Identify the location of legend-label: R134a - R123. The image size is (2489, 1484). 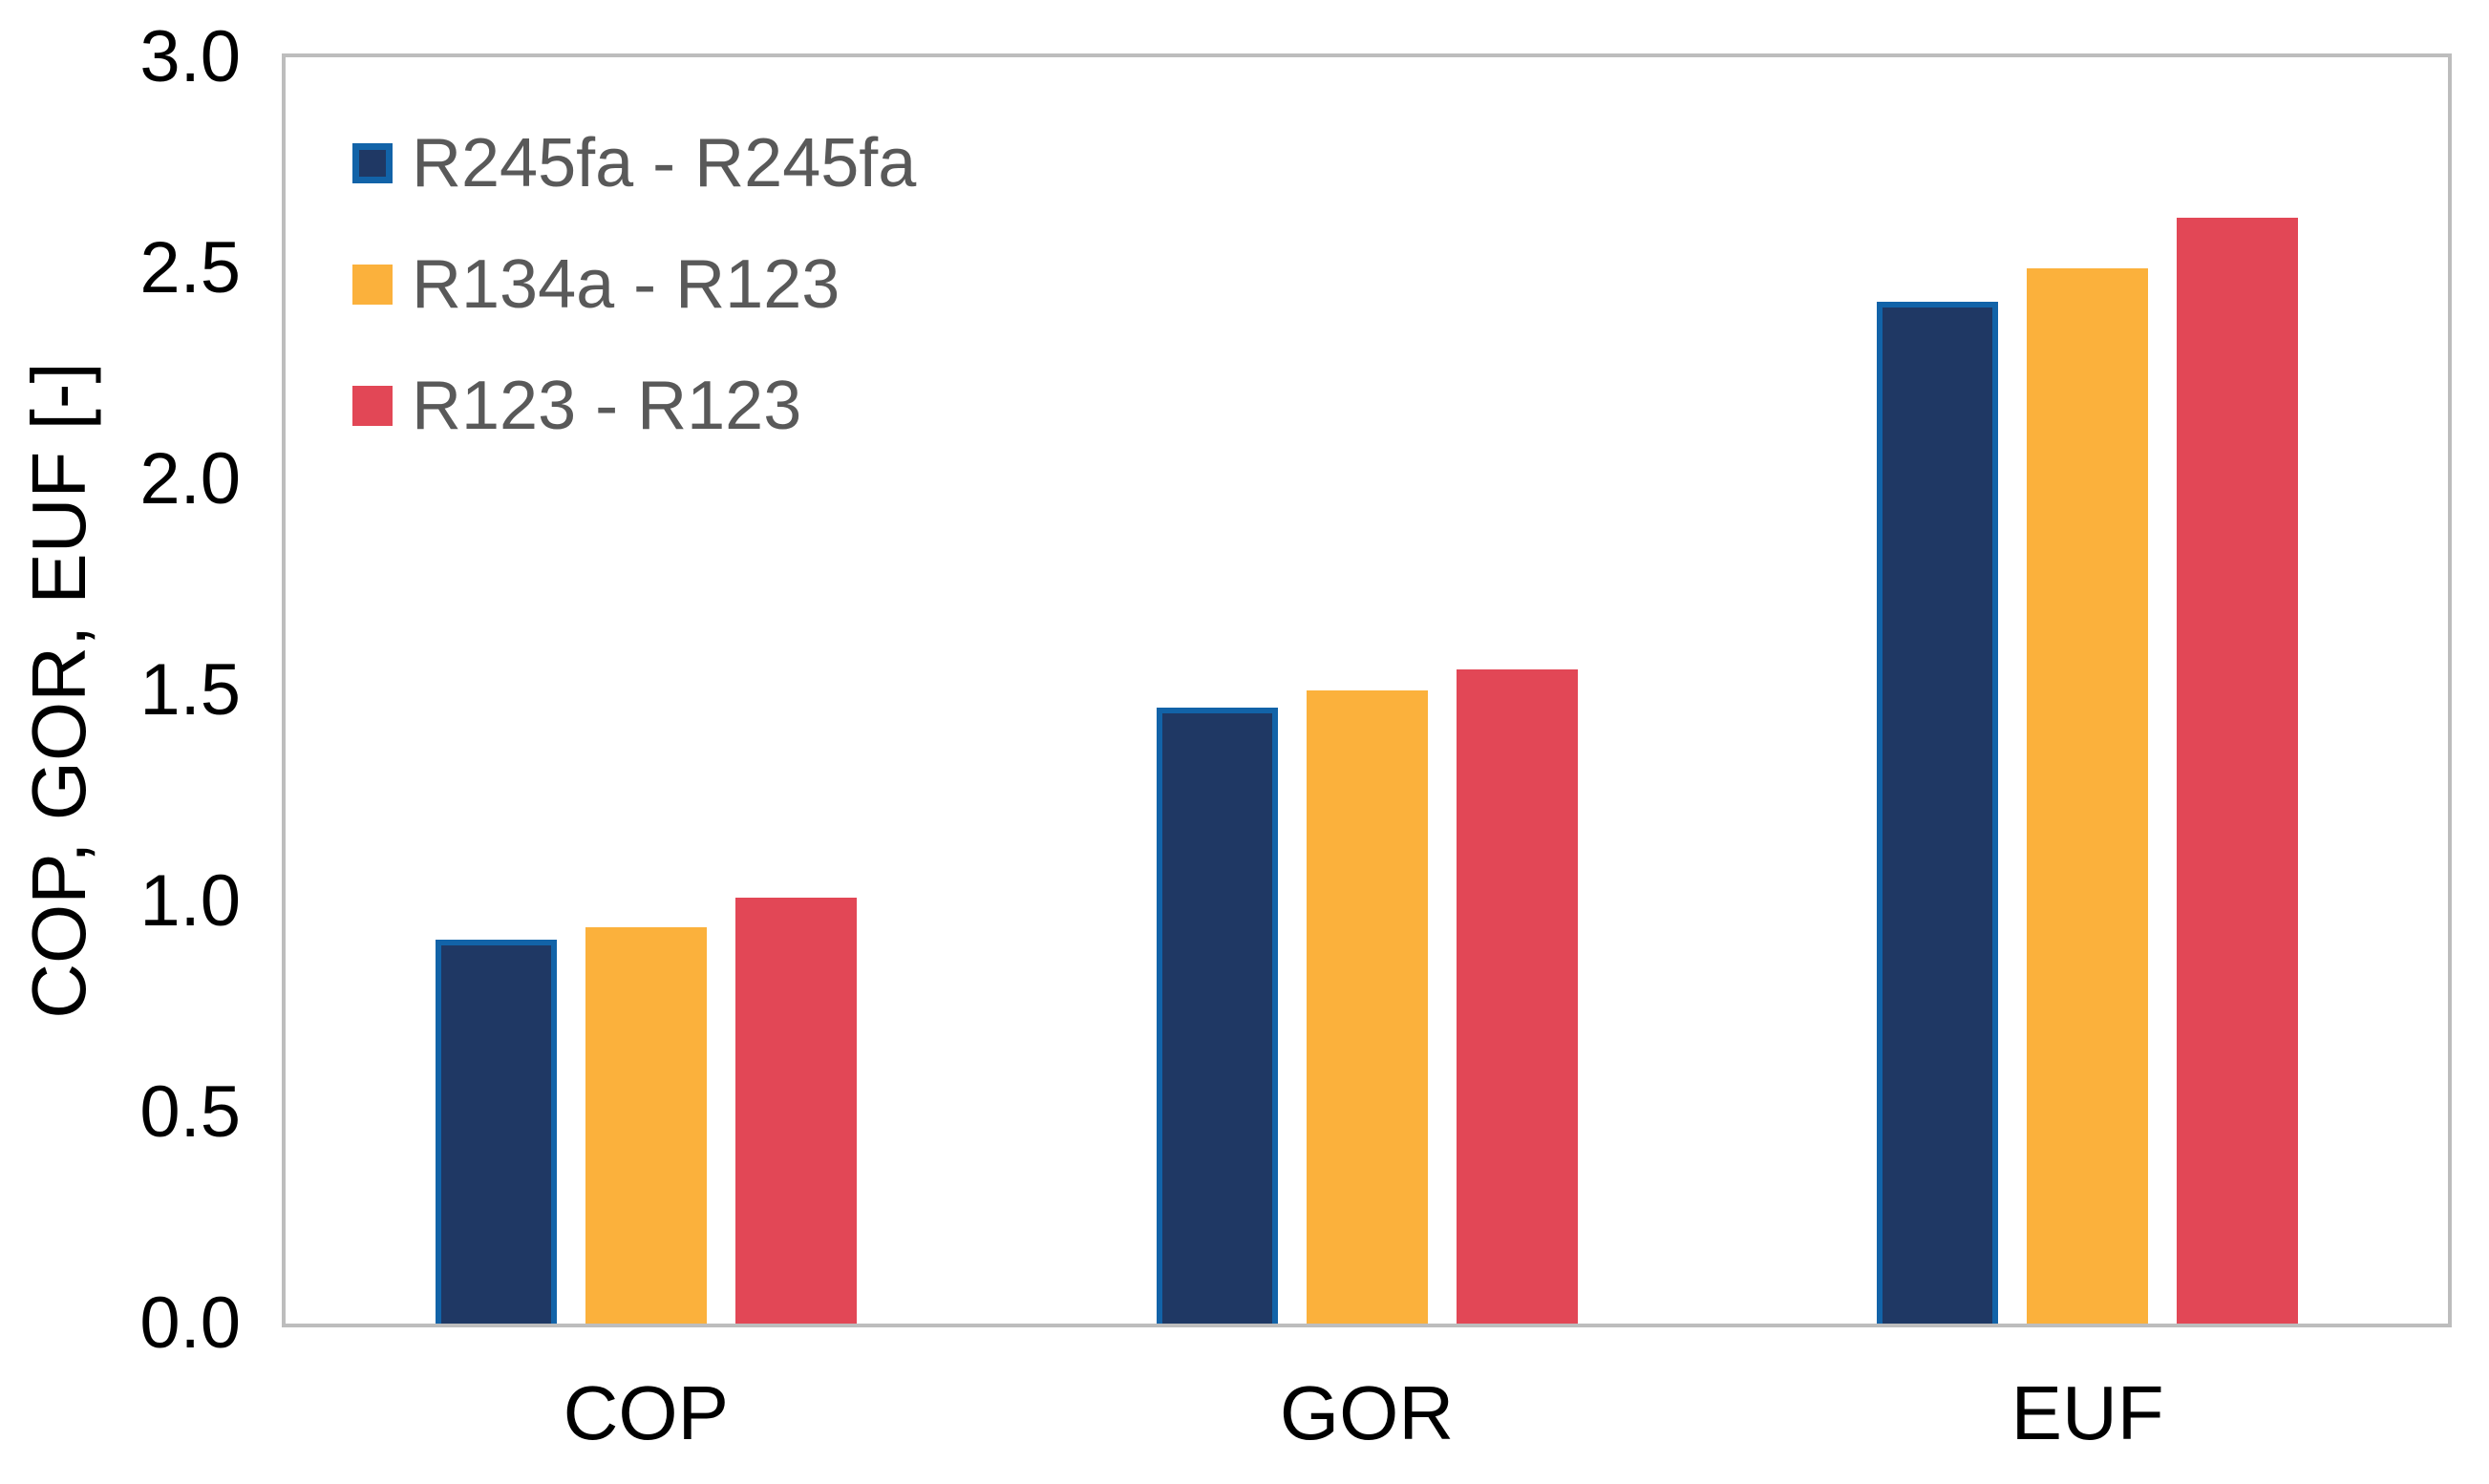
(626, 284).